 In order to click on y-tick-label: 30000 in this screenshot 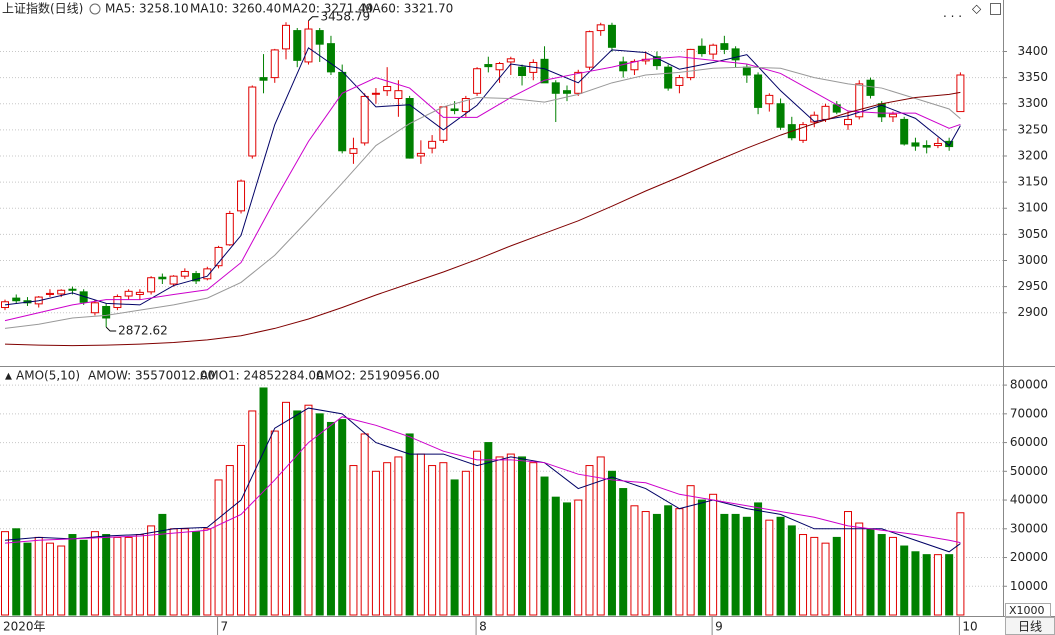, I will do `click(1029, 528)`.